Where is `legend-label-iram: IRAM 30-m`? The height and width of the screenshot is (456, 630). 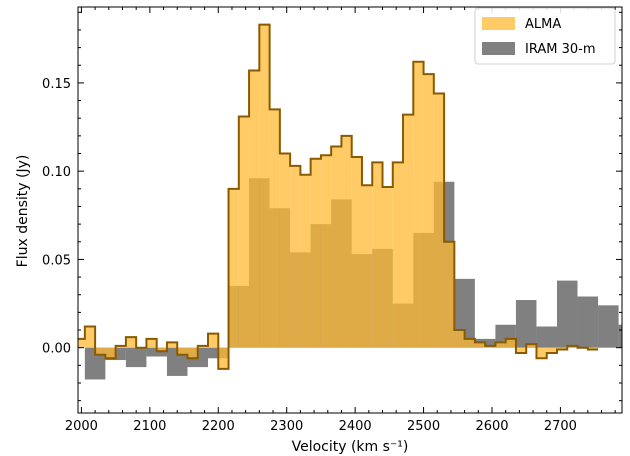 legend-label-iram: IRAM 30-m is located at coordinates (560, 49).